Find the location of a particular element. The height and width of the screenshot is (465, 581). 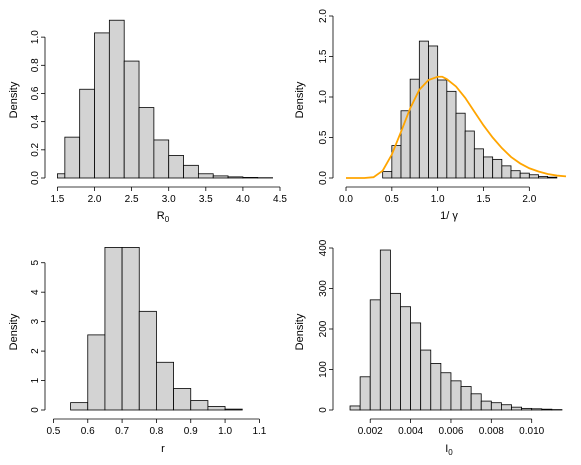

x-axis-title-subscript: 0 is located at coordinates (450, 452).